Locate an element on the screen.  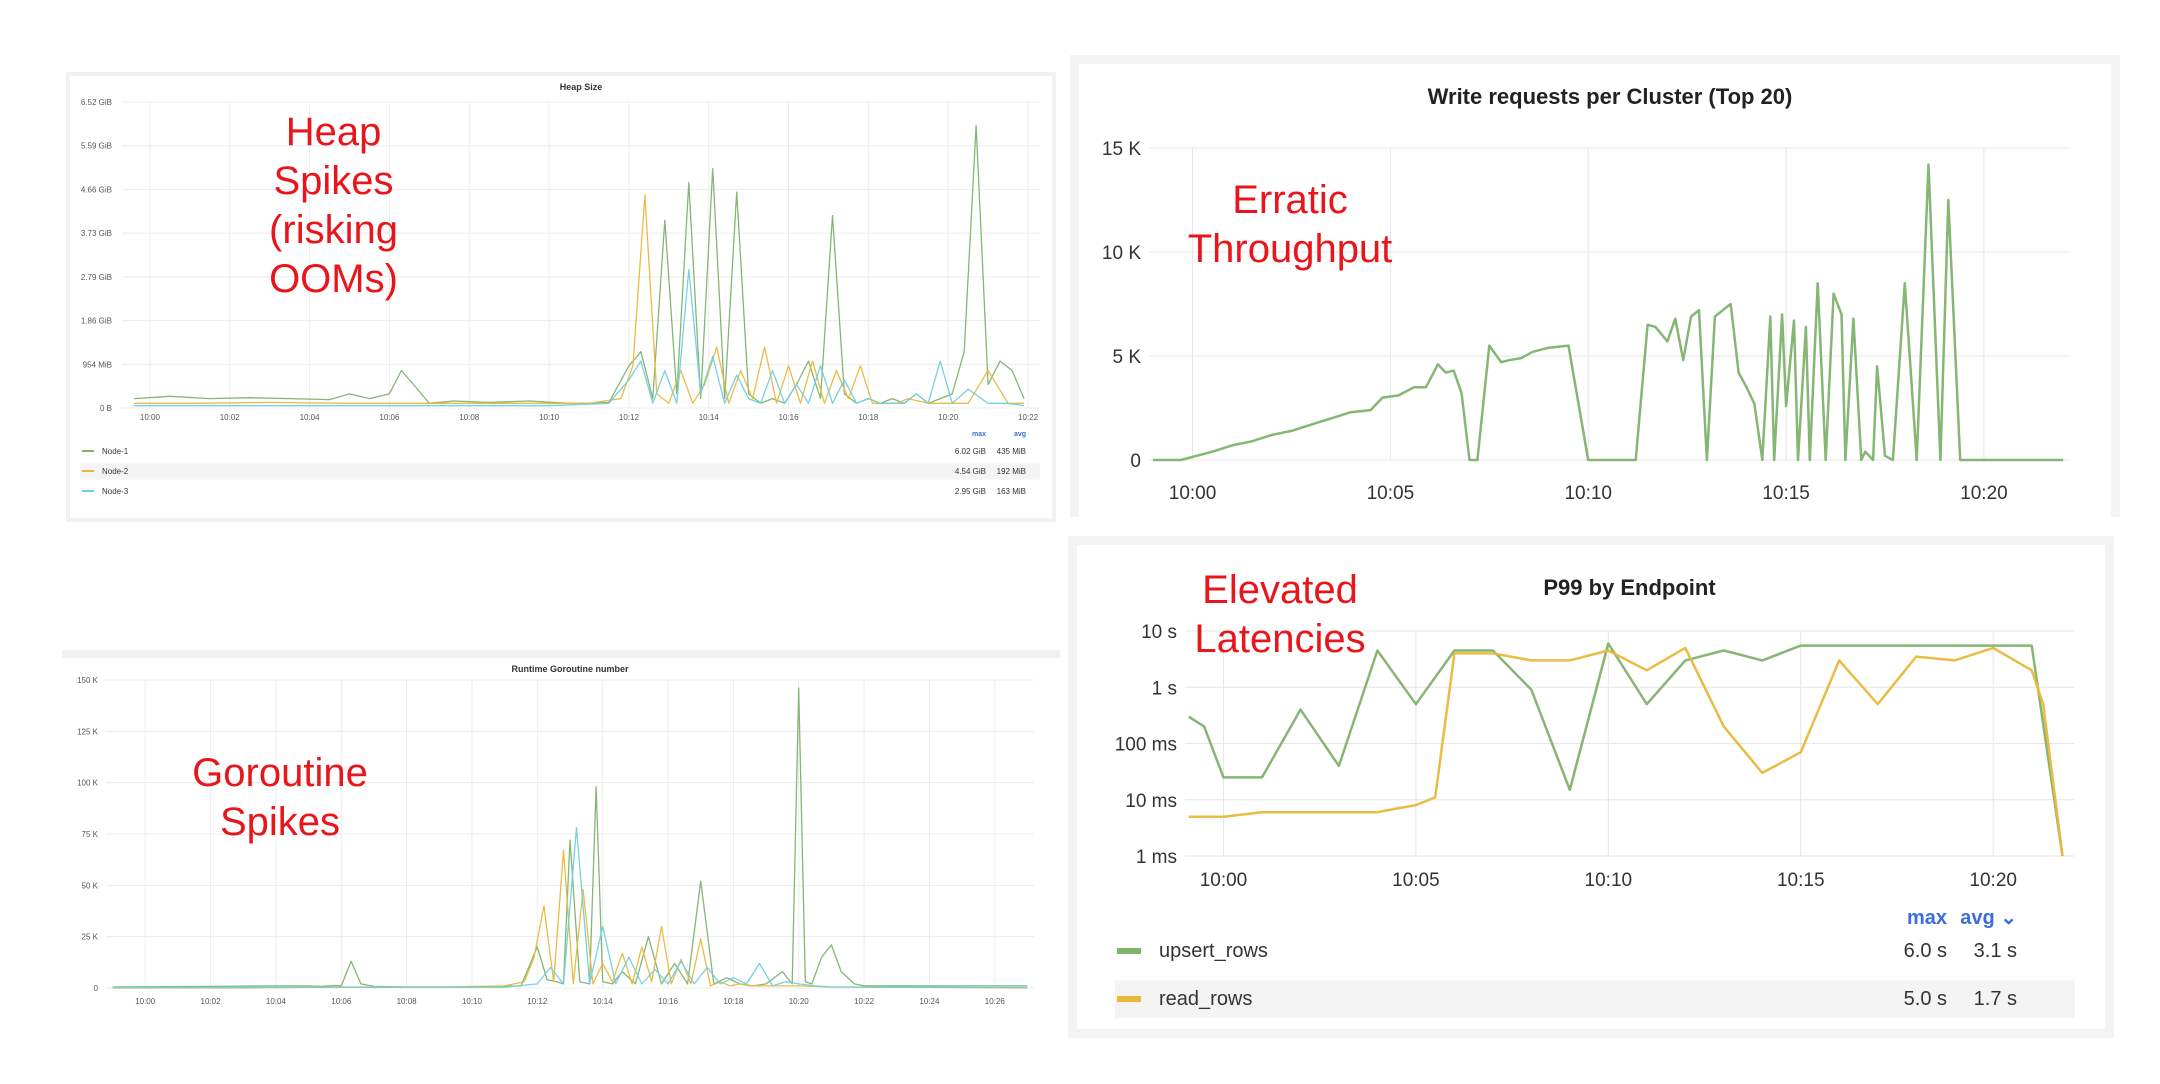
legend-avg-header: avg is located at coordinates (1020, 434).